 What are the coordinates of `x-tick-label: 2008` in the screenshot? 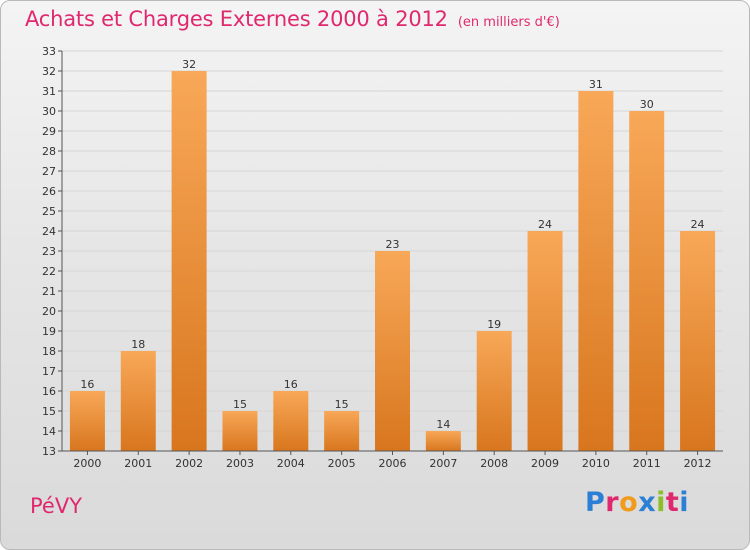 It's located at (494, 463).